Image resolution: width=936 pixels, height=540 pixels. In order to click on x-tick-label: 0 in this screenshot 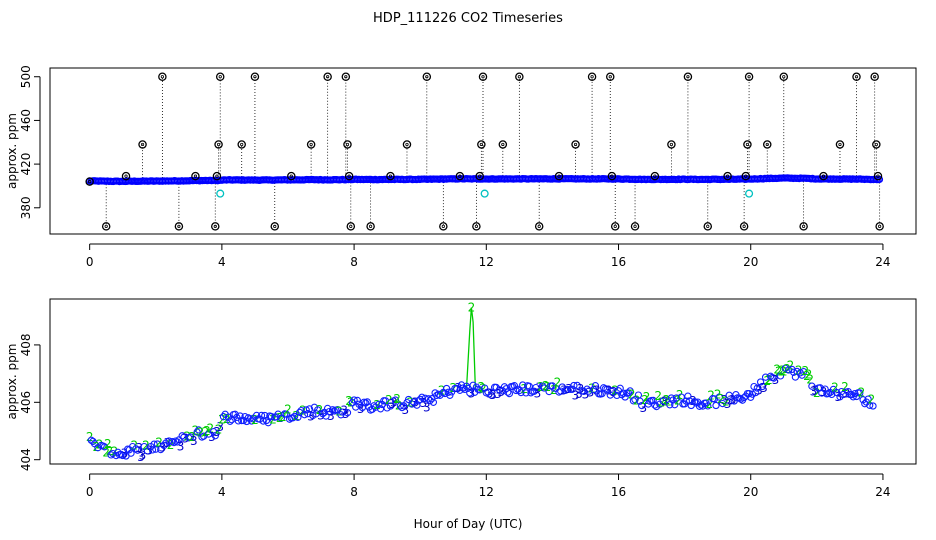, I will do `click(90, 492)`.